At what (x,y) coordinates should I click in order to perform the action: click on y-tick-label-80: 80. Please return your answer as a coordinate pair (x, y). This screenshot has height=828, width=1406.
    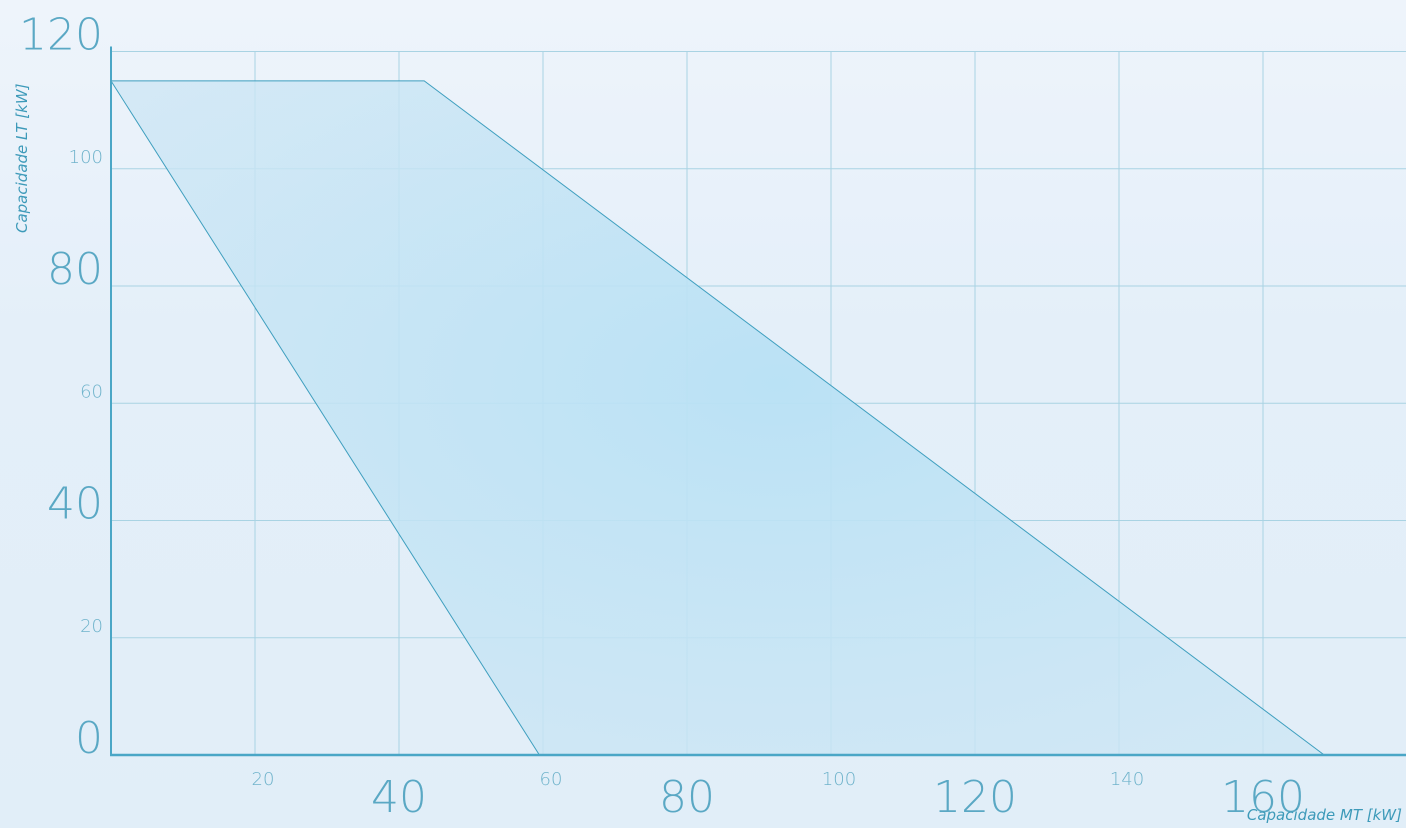
    Looking at the image, I should click on (75, 269).